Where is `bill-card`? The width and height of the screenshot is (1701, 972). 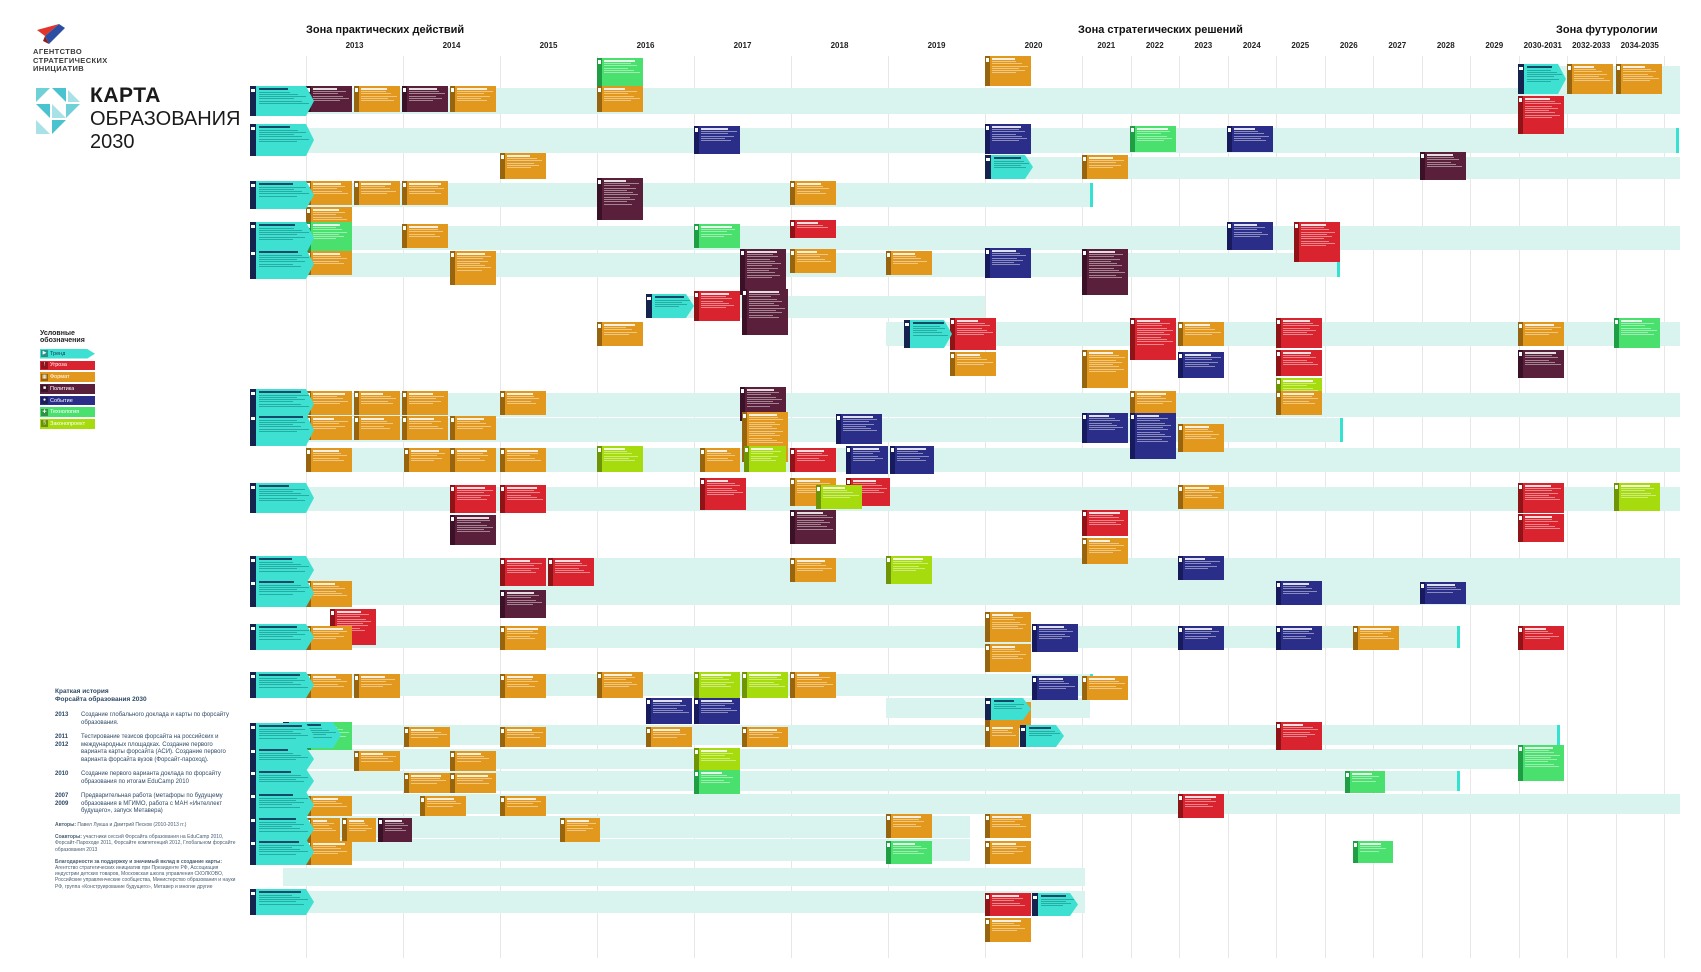
bill-card is located at coordinates (909, 570).